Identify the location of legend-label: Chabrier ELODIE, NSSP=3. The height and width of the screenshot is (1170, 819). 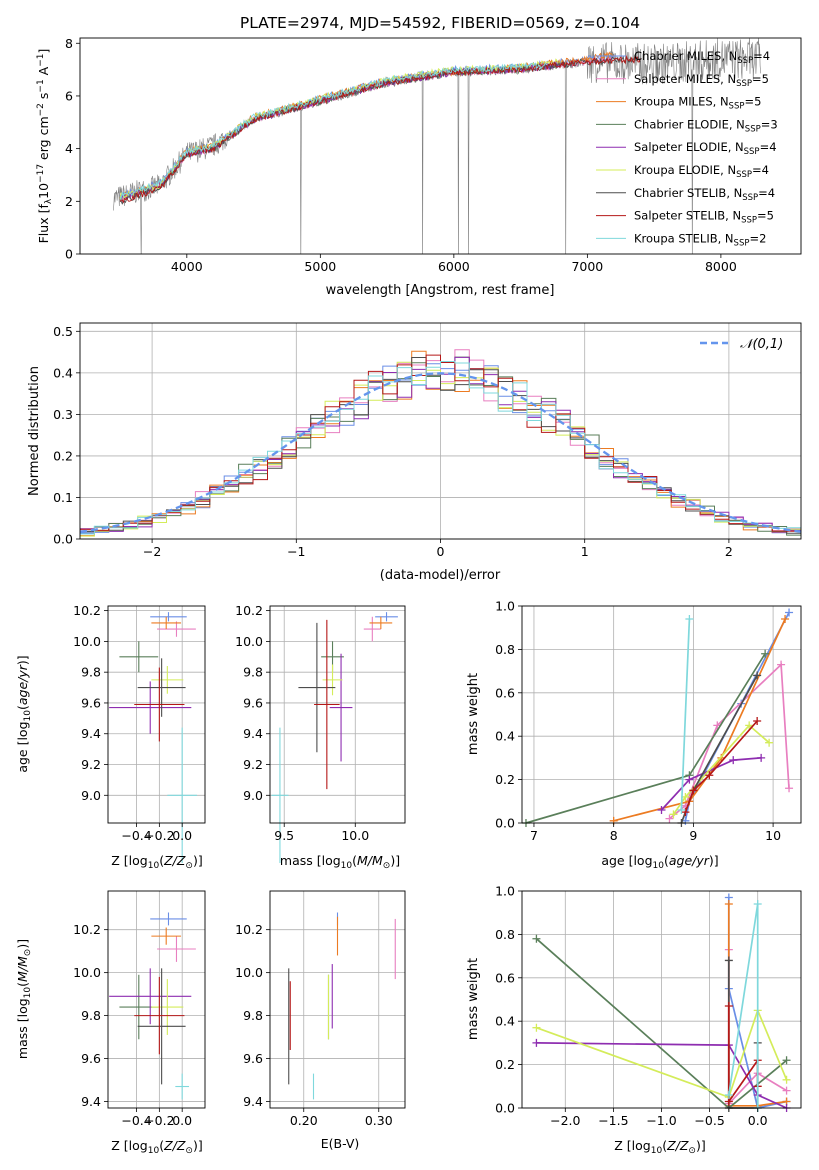
(706, 125).